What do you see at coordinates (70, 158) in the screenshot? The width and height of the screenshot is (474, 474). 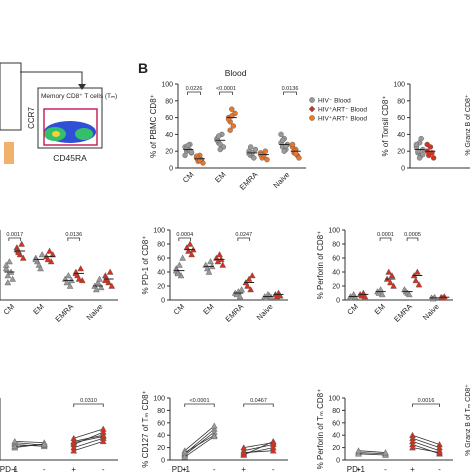 I see `flow-x-axis-label: CD45RA` at bounding box center [70, 158].